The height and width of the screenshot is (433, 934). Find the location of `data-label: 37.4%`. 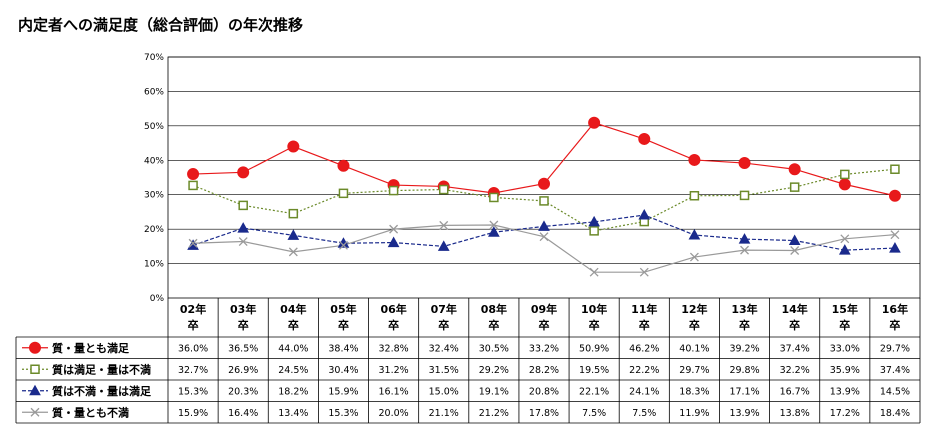

data-label: 37.4% is located at coordinates (895, 370).